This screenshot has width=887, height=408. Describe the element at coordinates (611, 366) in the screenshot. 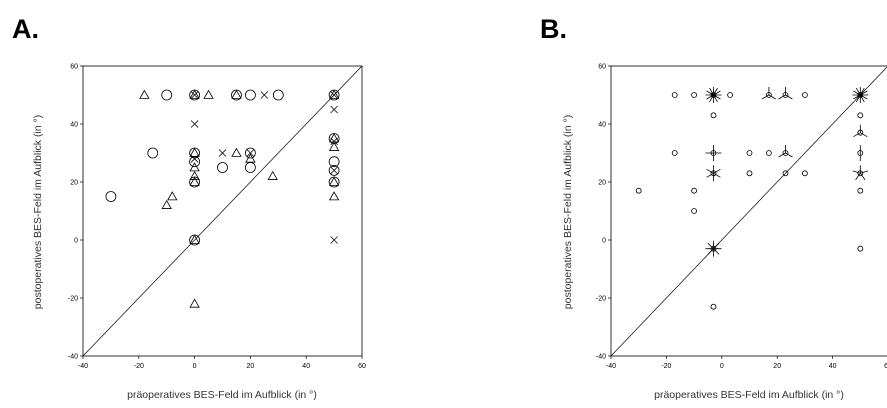

I see `plot-b-x-tick-label: -40` at that location.